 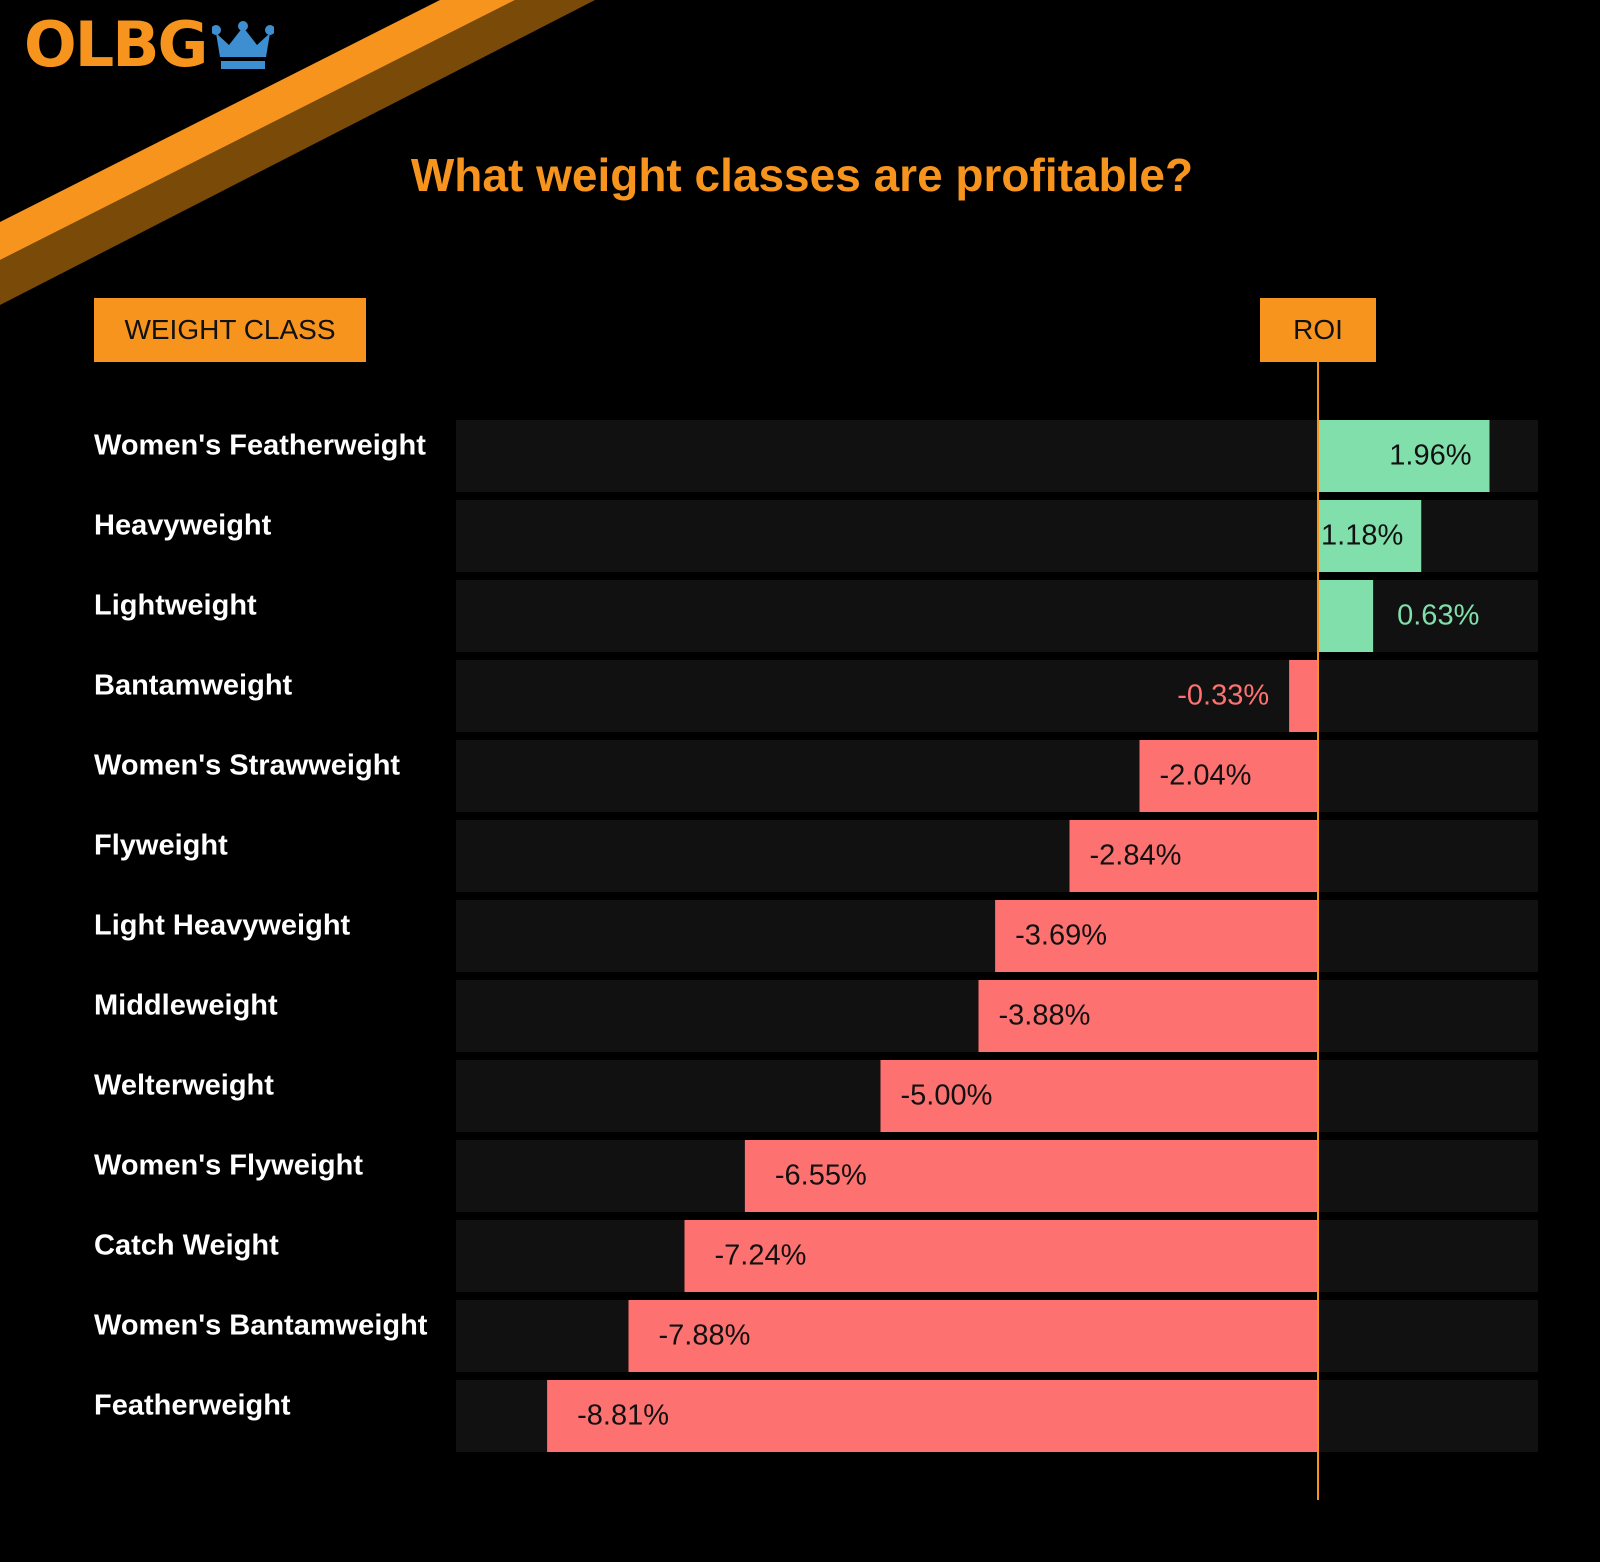 I want to click on category-label: Heavyweight, so click(x=183, y=526).